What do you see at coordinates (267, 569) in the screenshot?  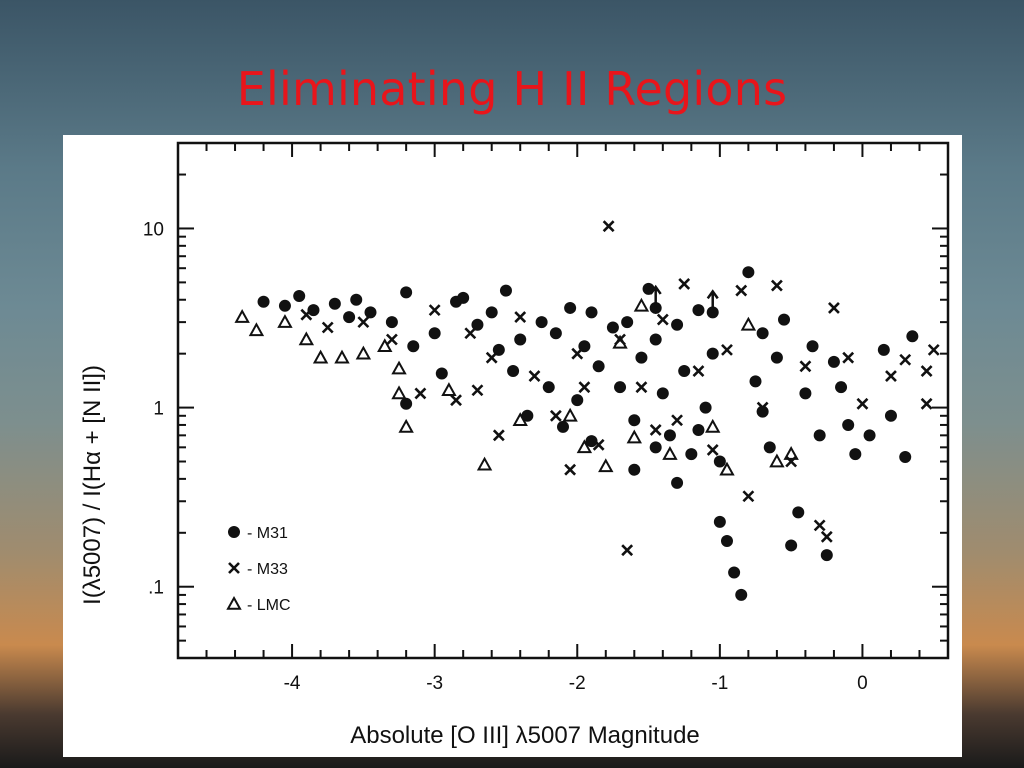 I see `legend-label-m33: - M33` at bounding box center [267, 569].